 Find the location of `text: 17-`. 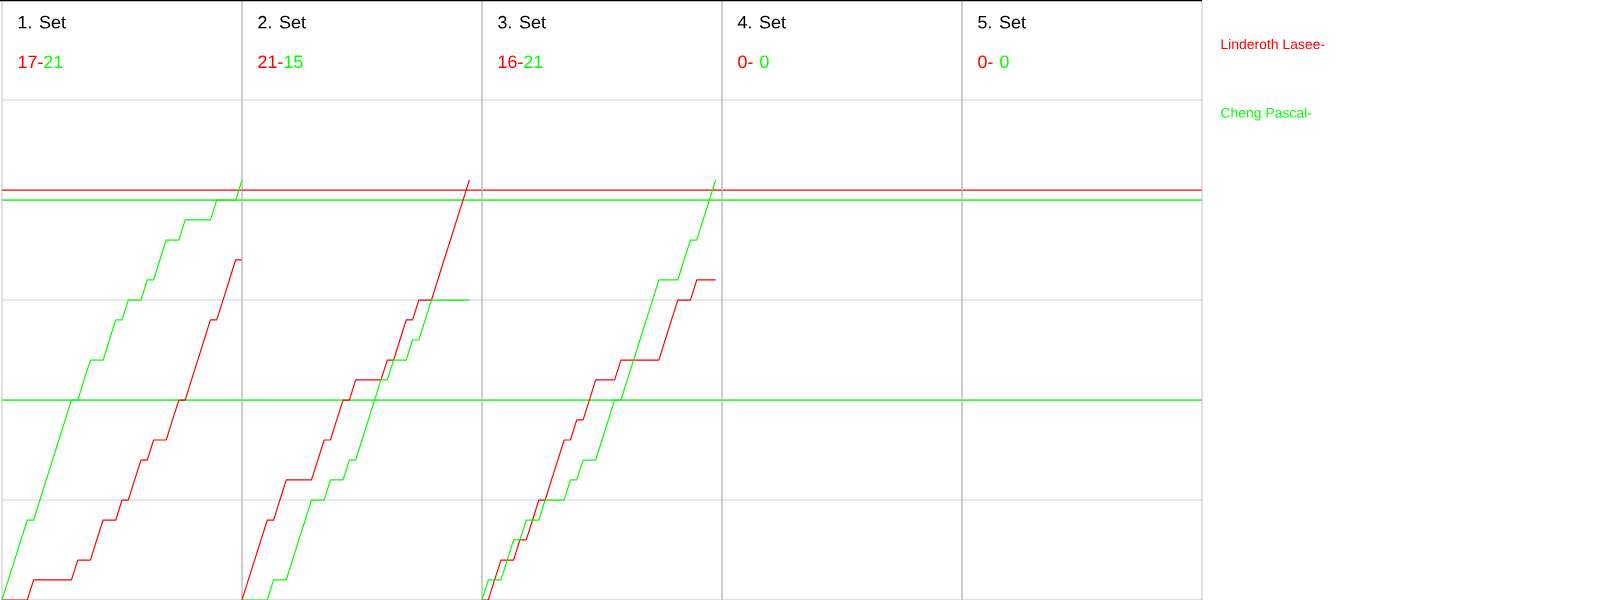

text: 17- is located at coordinates (30, 62).